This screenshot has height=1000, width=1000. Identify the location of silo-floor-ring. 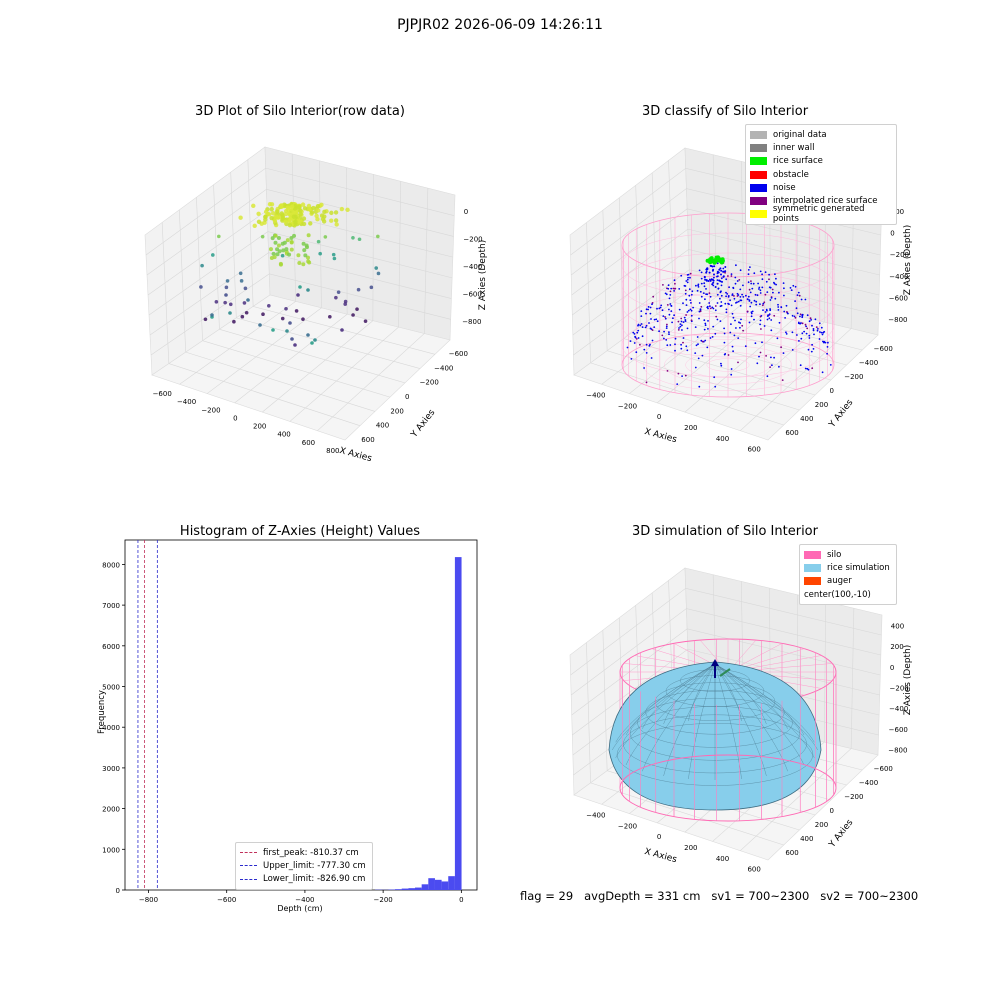
(728, 365).